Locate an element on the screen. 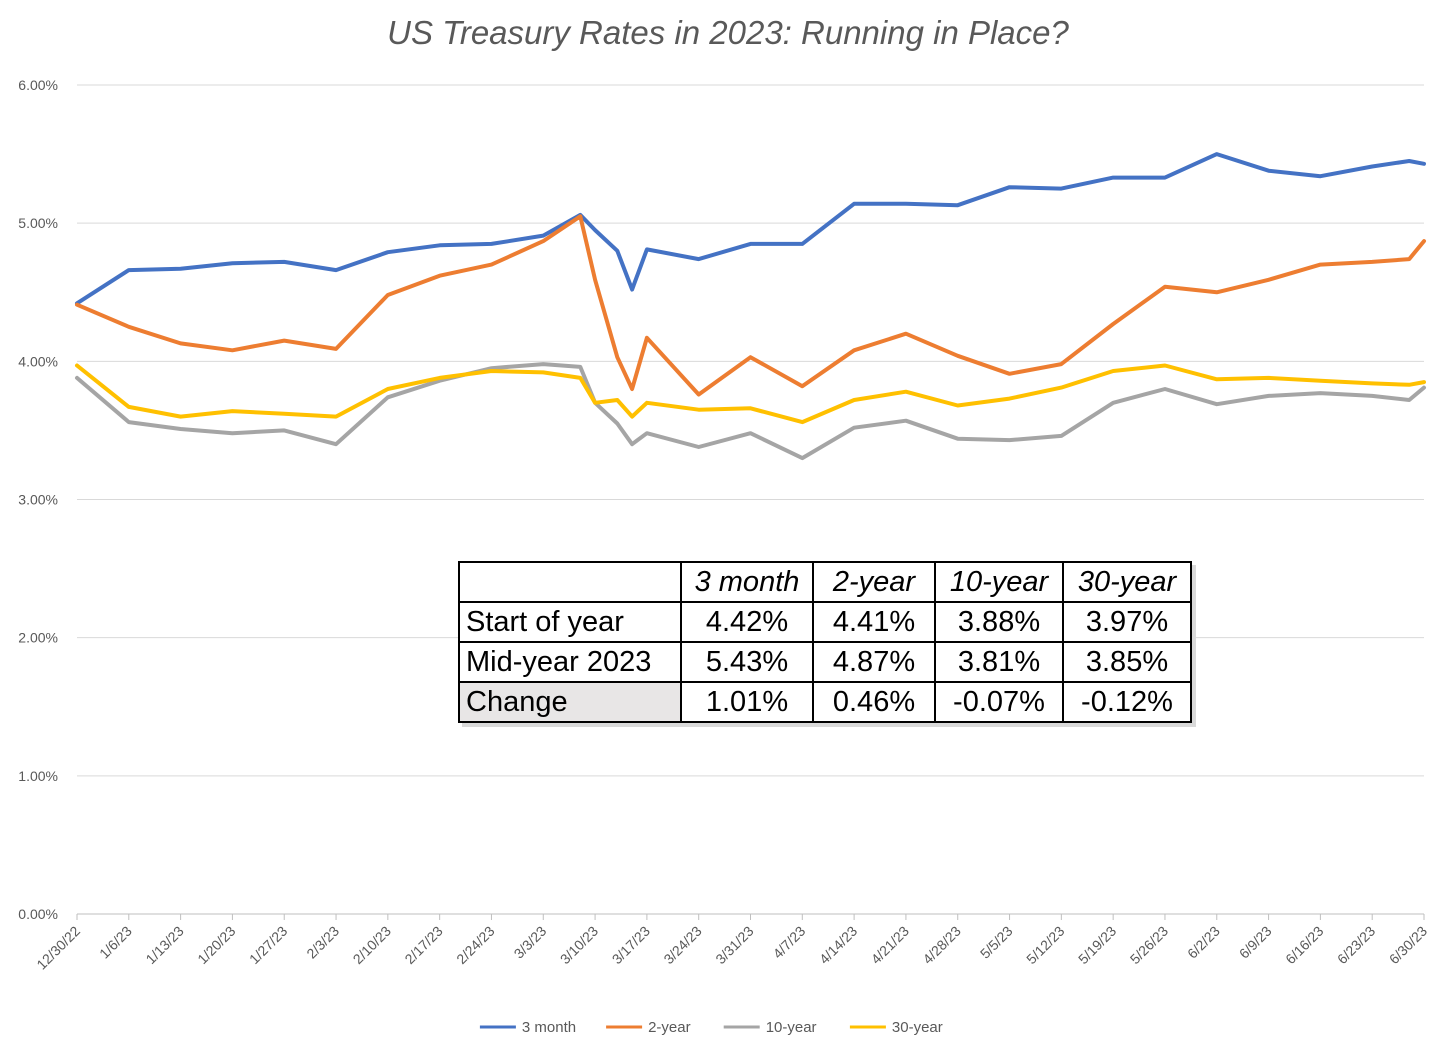  x-tick-label: 2/3/23 is located at coordinates (322, 942).